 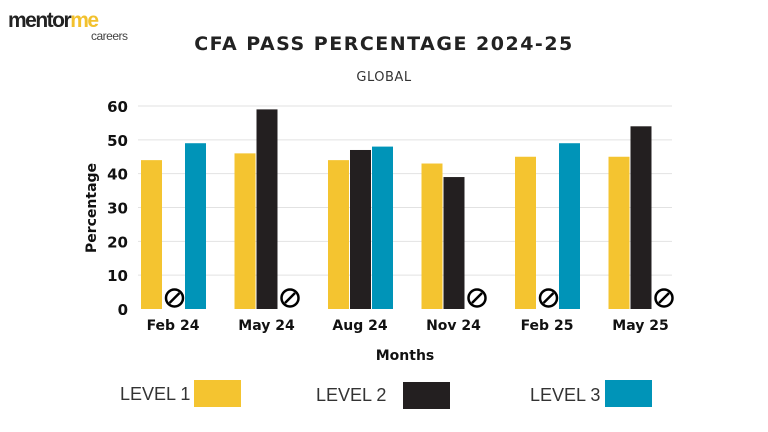 I want to click on logo: mentorme careers, so click(x=68, y=25).